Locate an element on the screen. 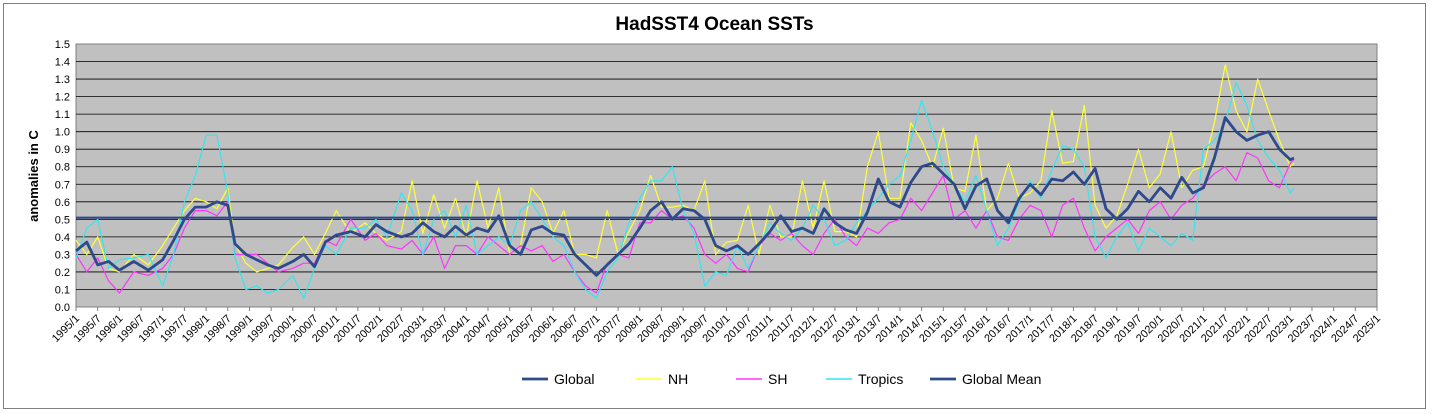 Image resolution: width=1437 pixels, height=414 pixels. y-tick-label: 0.5 is located at coordinates (62, 220).